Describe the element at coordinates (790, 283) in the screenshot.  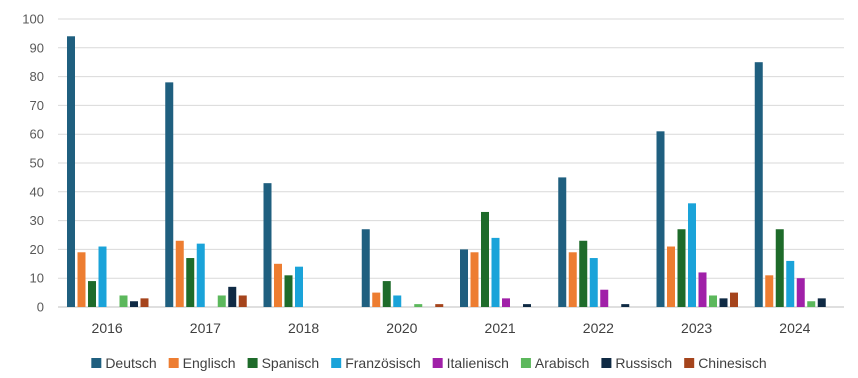
I see `bar-französisch-2024` at that location.